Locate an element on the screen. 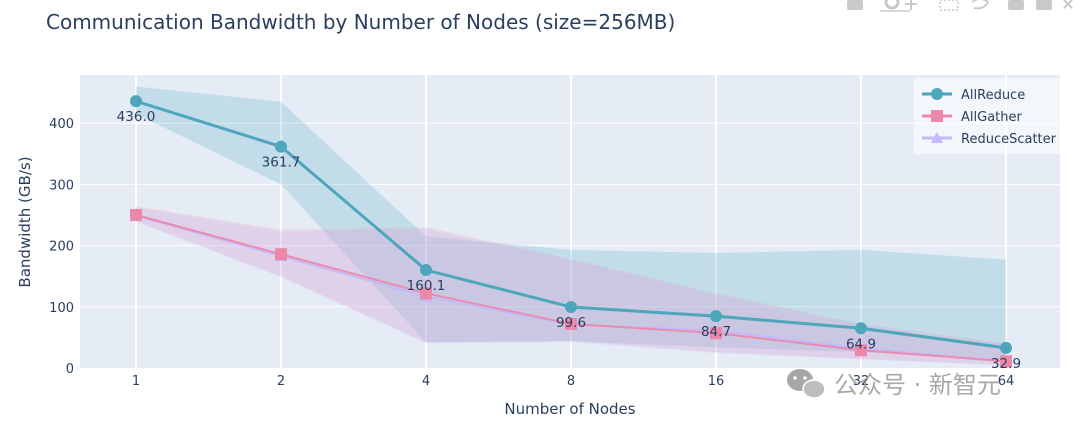  lasso-icon is located at coordinates (980, 5).